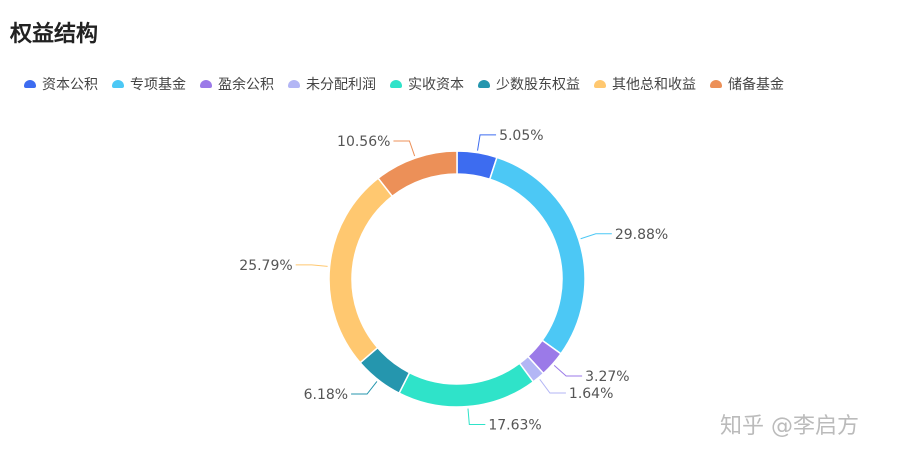 The width and height of the screenshot is (912, 459). Describe the element at coordinates (246, 85) in the screenshot. I see `legend-label: 盈余公积` at that location.